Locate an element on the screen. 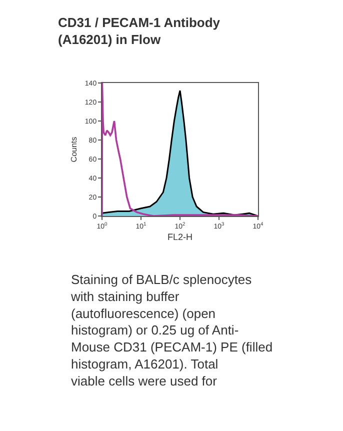 This screenshot has width=343, height=431. y-axis-title: Counts is located at coordinates (74, 149).